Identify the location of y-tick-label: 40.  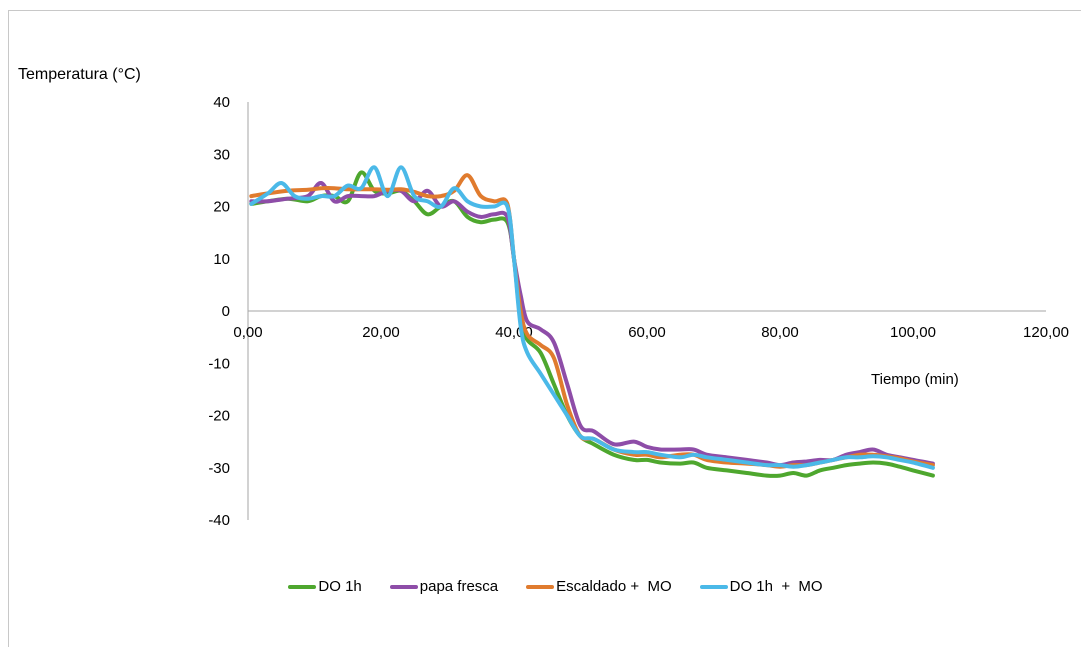
(221, 102).